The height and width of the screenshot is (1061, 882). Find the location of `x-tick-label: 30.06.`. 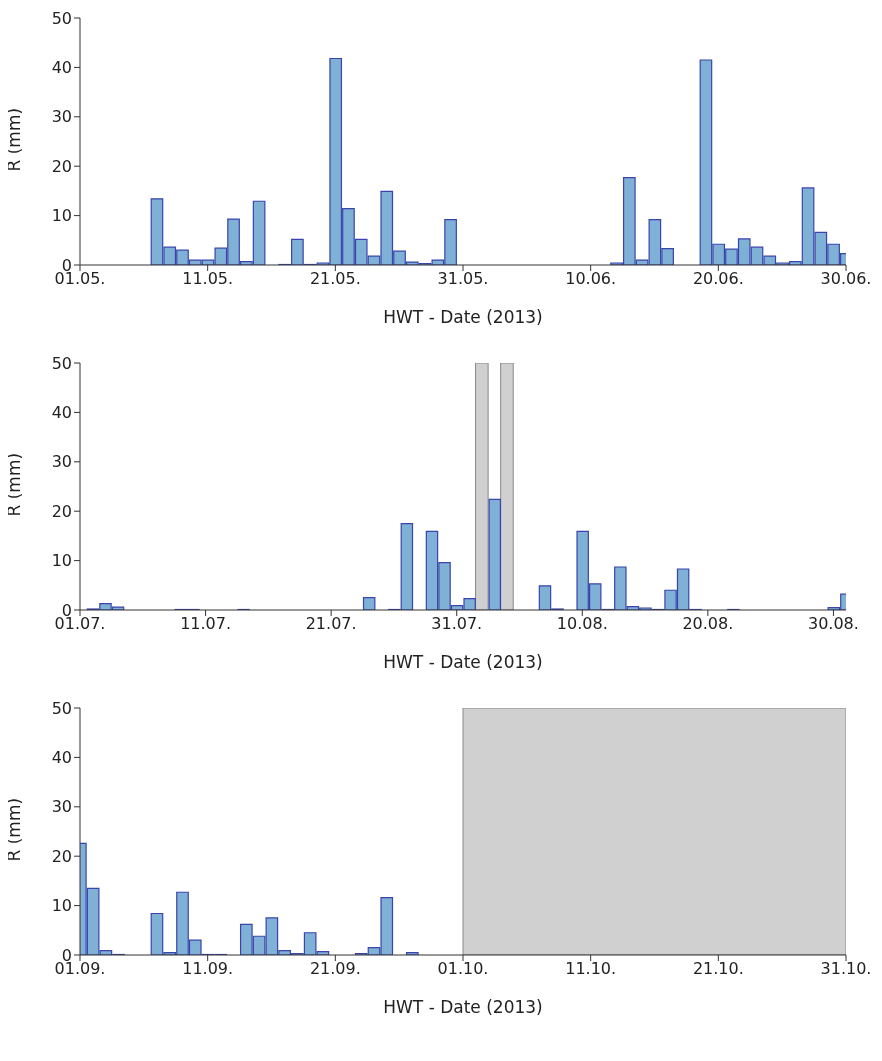

x-tick-label: 30.06. is located at coordinates (846, 279).